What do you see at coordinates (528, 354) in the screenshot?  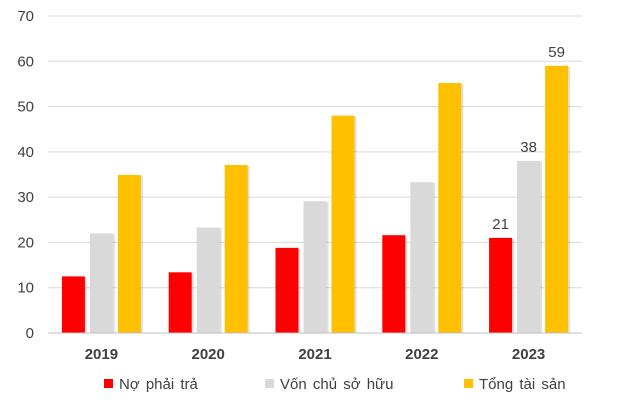 I see `x-category-label: 2023` at bounding box center [528, 354].